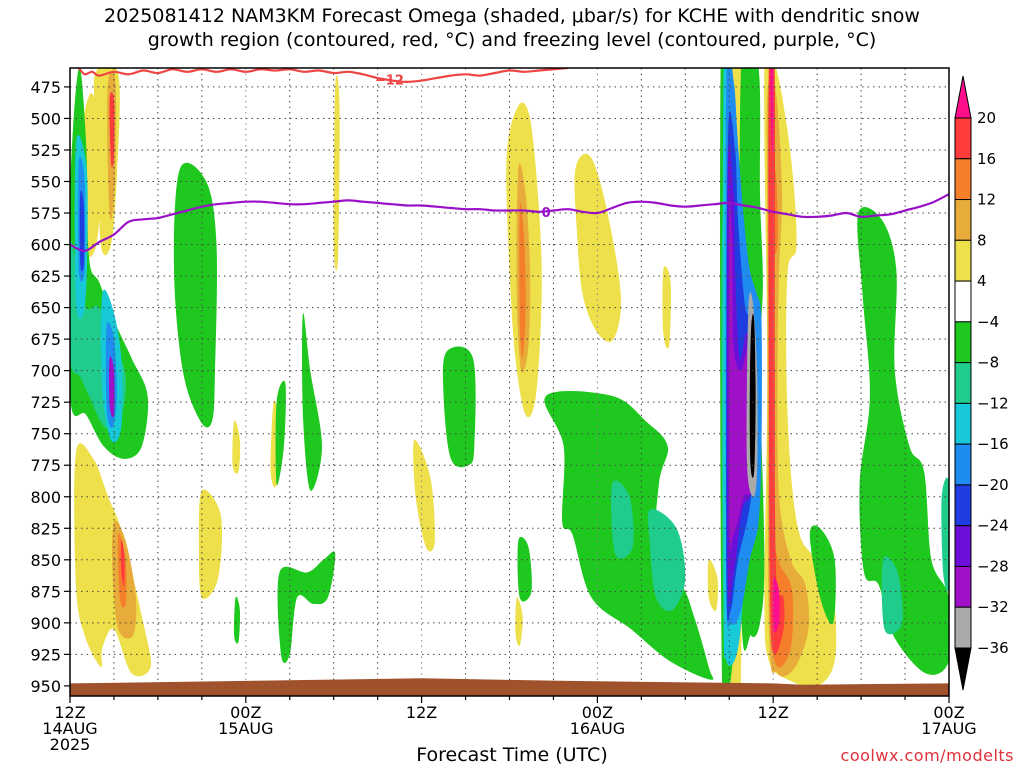  I want to click on x-tick-label-48-0: 12Z, so click(773, 712).